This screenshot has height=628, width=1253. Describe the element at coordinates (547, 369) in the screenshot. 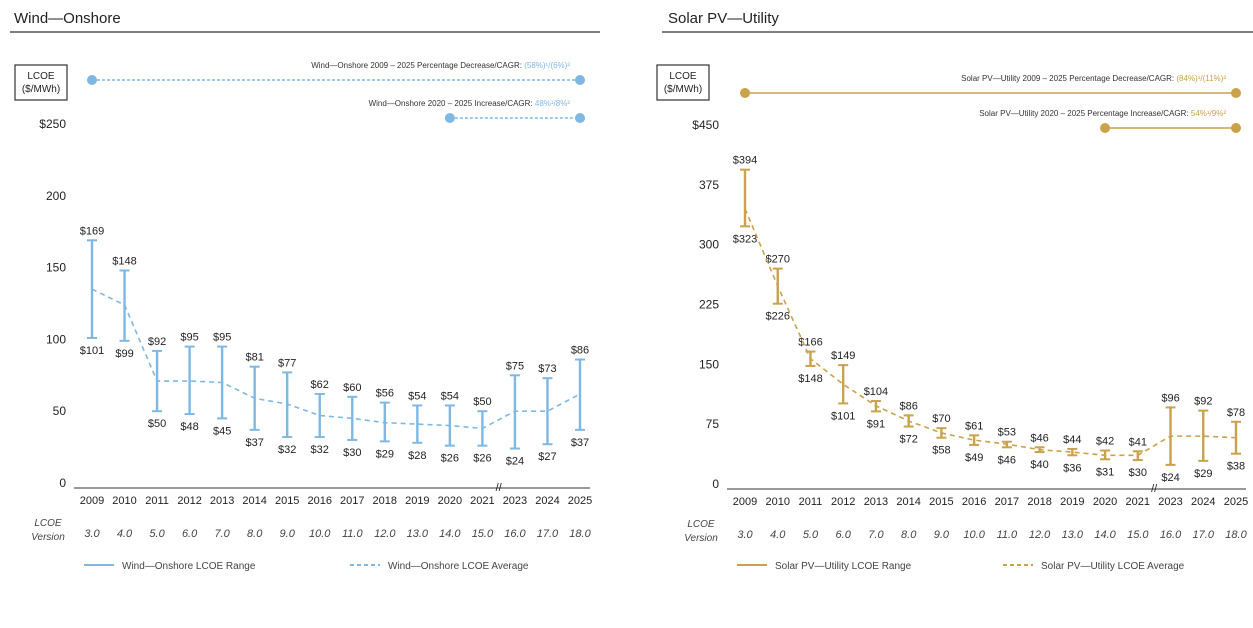

I see `high-data-label: $73` at that location.